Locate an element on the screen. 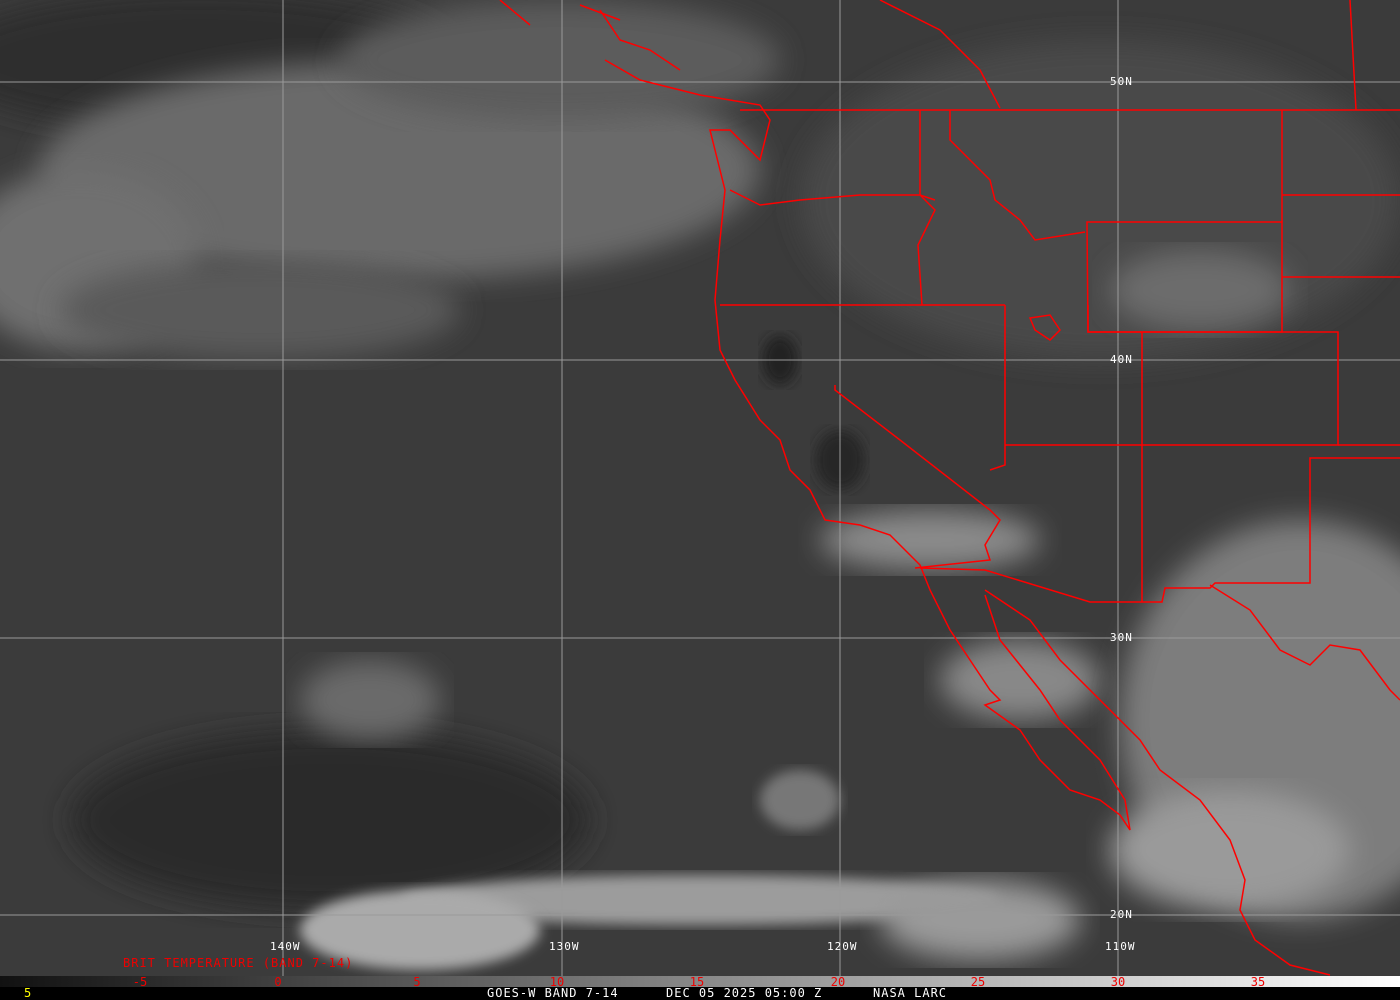 The width and height of the screenshot is (1400, 1000). colorbar-tick: -5 is located at coordinates (140, 982).